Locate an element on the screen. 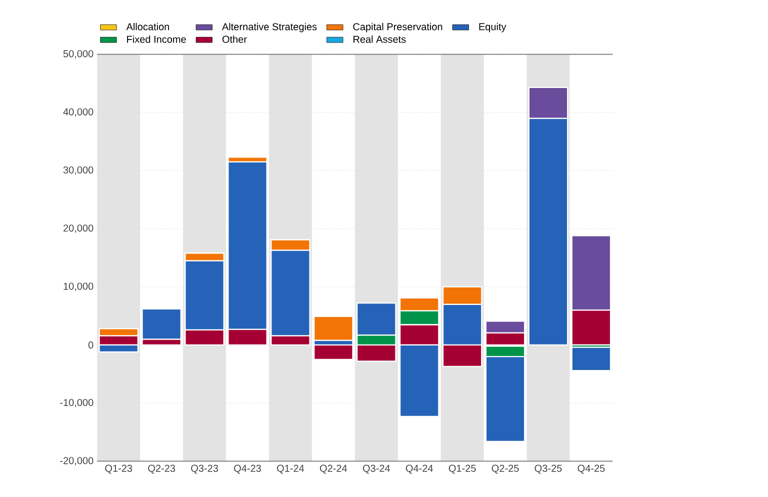 This screenshot has width=768, height=497. y-tick-label: -10,000 is located at coordinates (77, 403).